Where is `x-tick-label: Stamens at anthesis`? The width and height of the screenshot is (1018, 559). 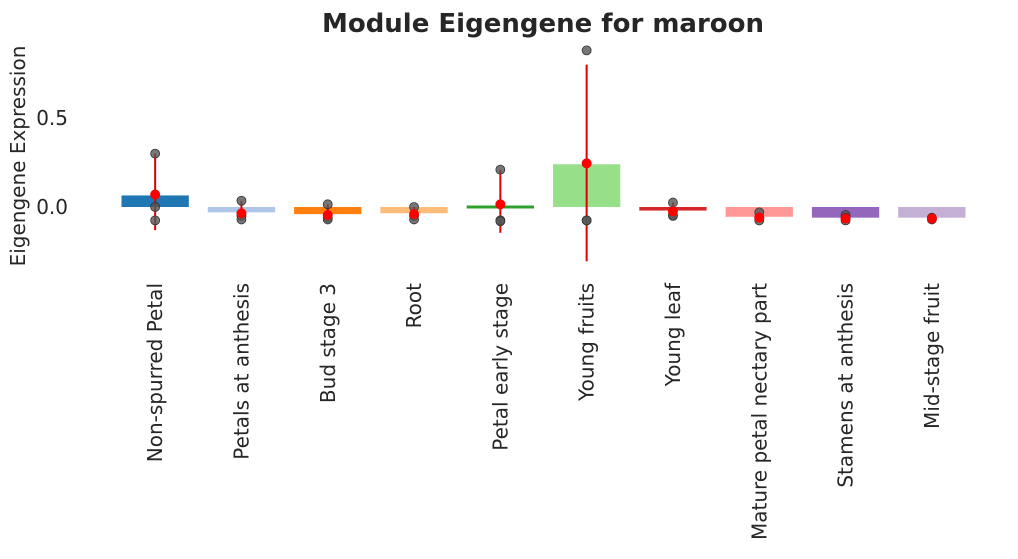 x-tick-label: Stamens at anthesis is located at coordinates (846, 385).